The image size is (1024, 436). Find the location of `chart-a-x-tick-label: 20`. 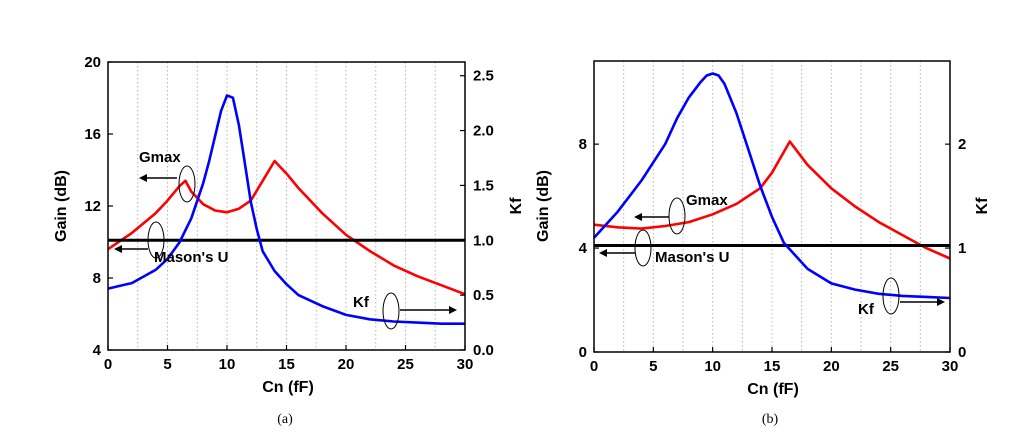

chart-a-x-tick-label: 20 is located at coordinates (346, 364).